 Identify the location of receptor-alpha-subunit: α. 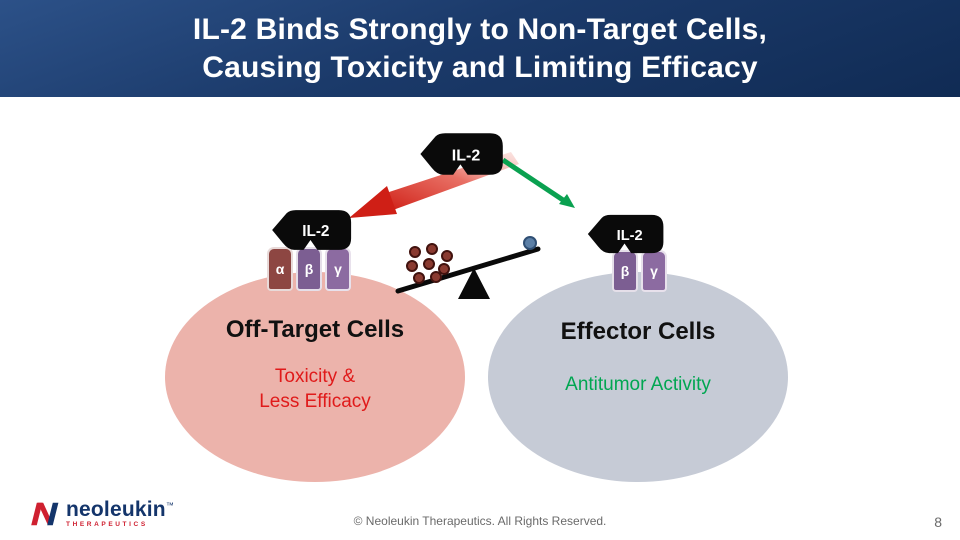
(280, 269).